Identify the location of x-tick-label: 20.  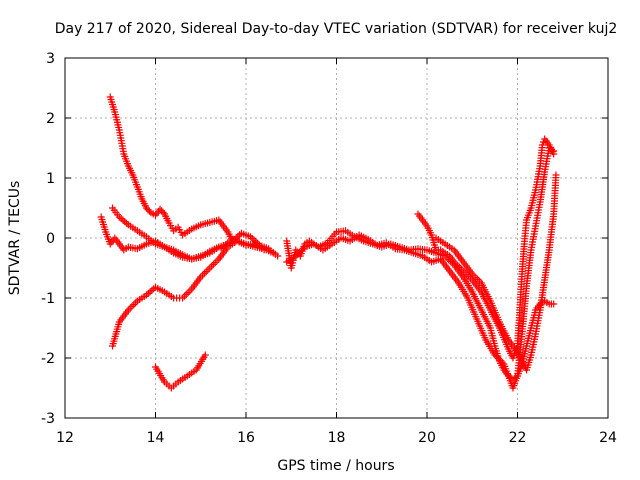
(427, 438).